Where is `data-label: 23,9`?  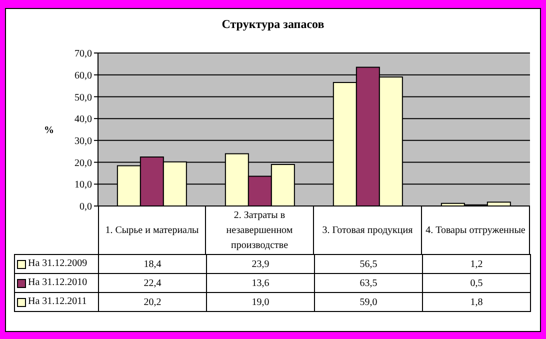
data-label: 23,9 is located at coordinates (260, 264).